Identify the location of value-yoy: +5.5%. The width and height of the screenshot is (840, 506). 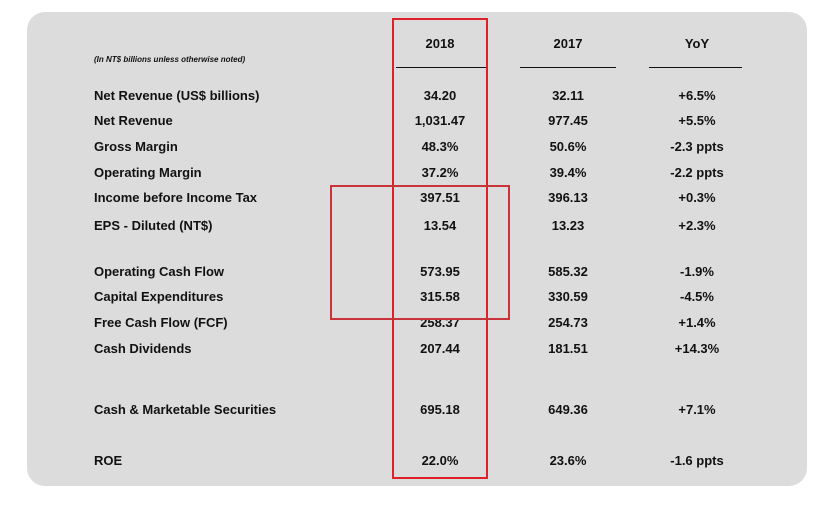
(697, 120).